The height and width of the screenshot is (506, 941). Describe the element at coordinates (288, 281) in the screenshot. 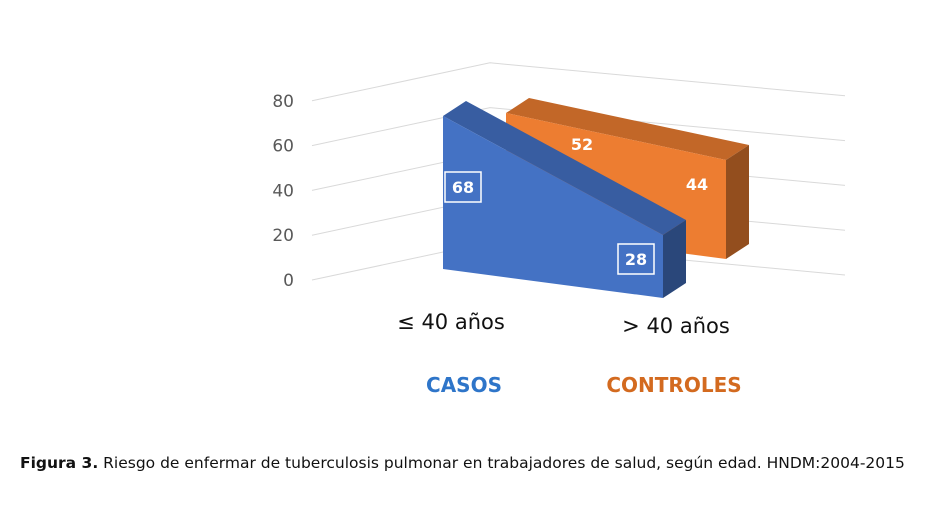

I see `y-tick-label: 0` at that location.